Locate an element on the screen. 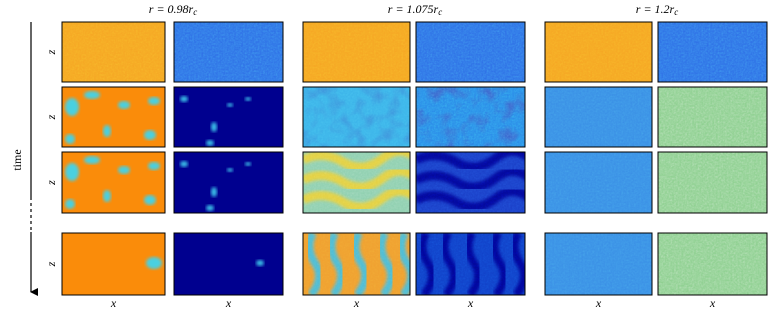 The image size is (779, 317). column-title: r = 1.075rc is located at coordinates (415, 9).